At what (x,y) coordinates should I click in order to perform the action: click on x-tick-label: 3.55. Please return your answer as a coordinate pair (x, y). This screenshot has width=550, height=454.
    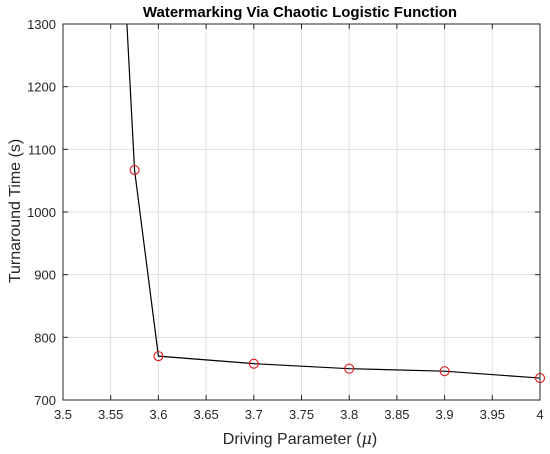
    Looking at the image, I should click on (110, 414).